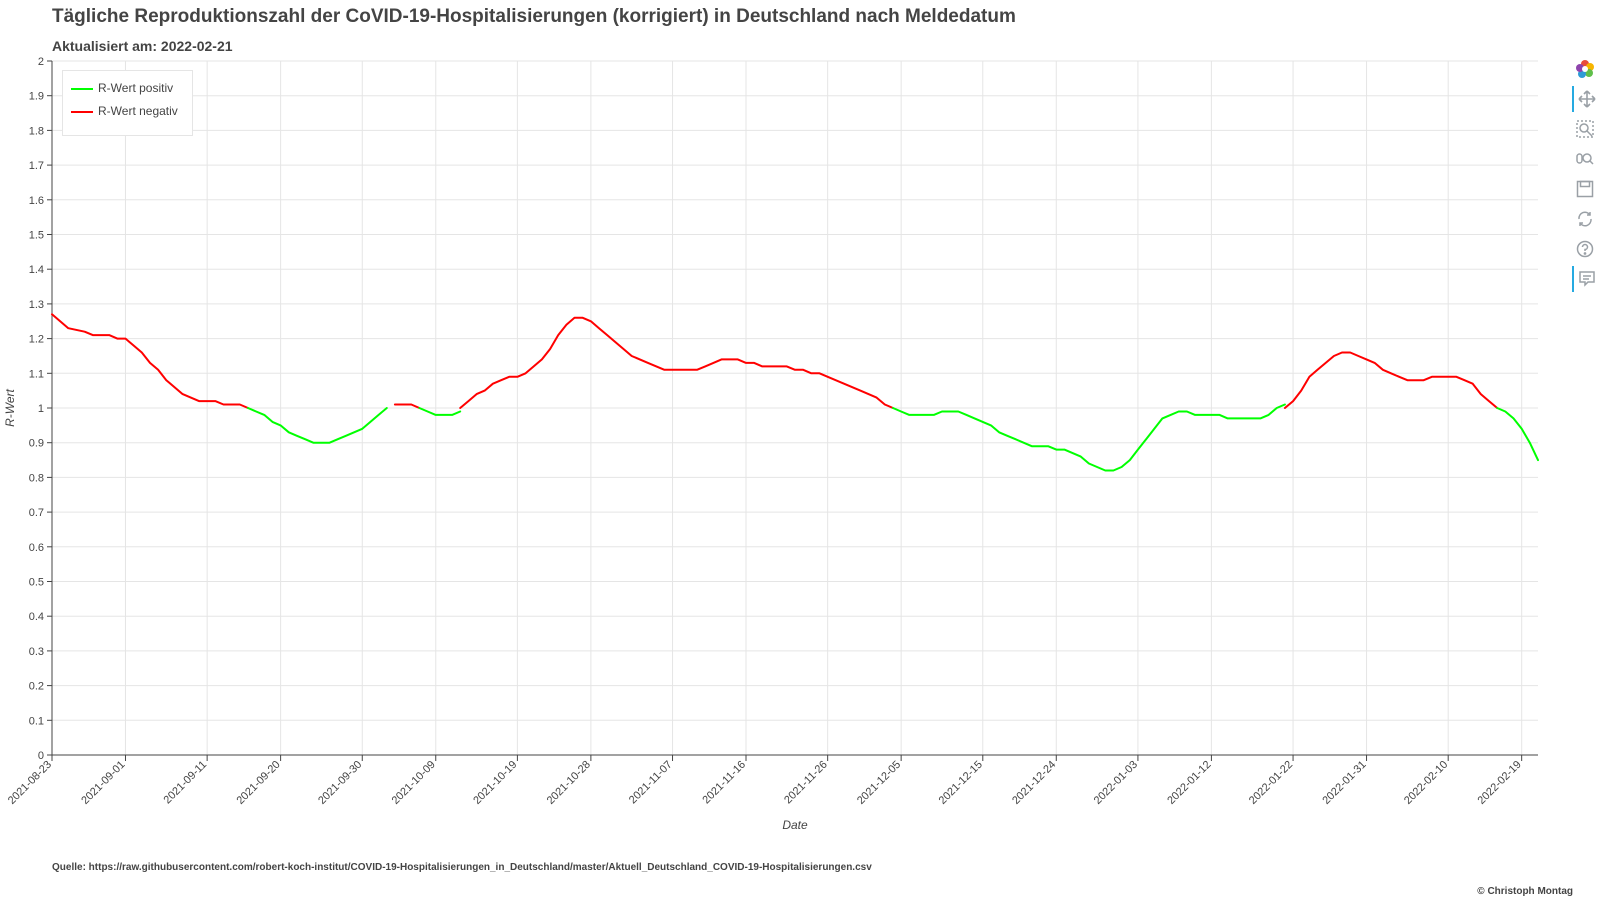  I want to click on x-tick-label: 2021-09-20, so click(258, 783).